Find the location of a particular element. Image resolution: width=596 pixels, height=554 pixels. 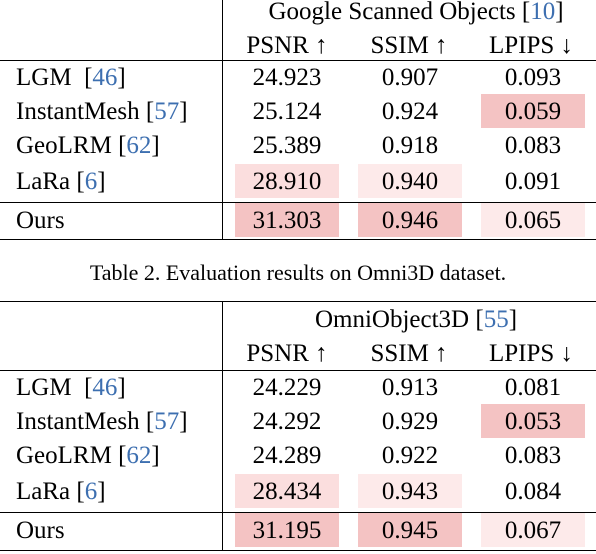

psnr-cell-best: 31.195 is located at coordinates (287, 530).